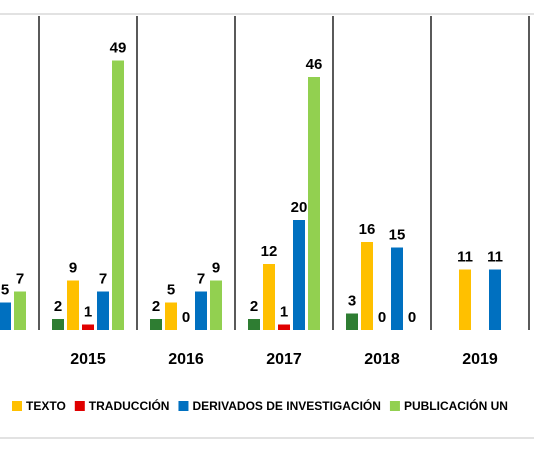 The image size is (534, 462). What do you see at coordinates (171, 316) in the screenshot?
I see `bar-2016-s1` at bounding box center [171, 316].